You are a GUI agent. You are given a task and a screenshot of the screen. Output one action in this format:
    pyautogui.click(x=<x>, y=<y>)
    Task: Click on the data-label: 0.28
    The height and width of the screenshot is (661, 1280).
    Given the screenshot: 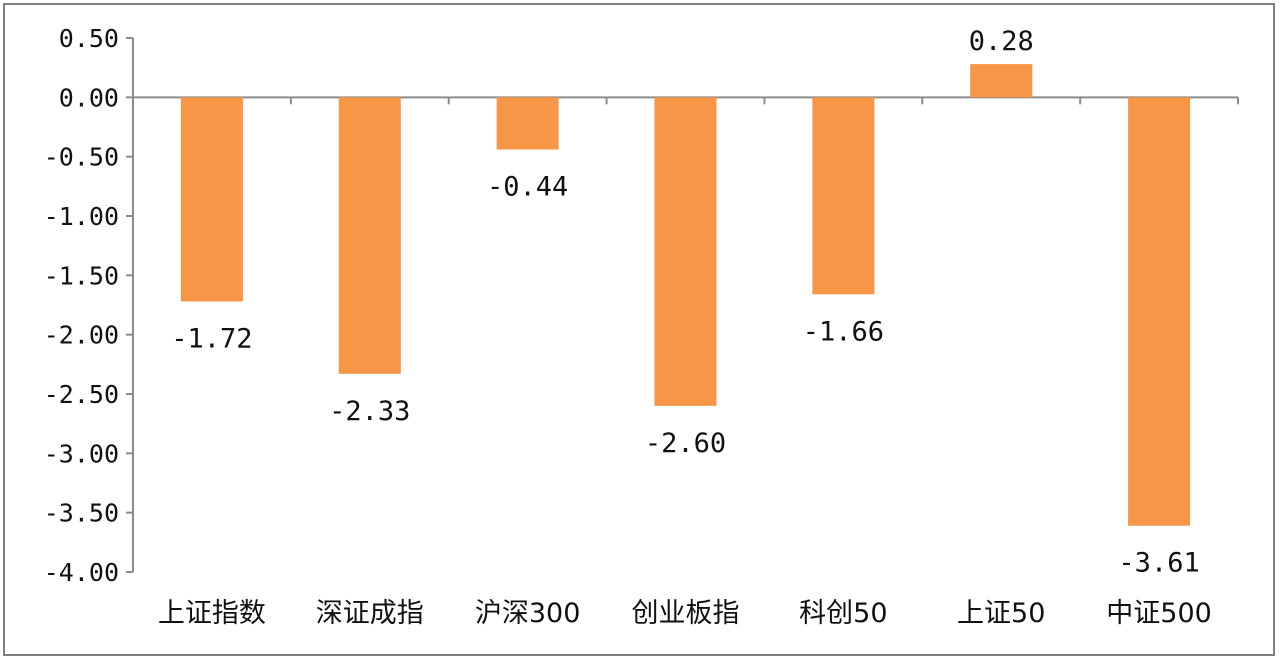 What is the action you would take?
    pyautogui.click(x=1001, y=41)
    